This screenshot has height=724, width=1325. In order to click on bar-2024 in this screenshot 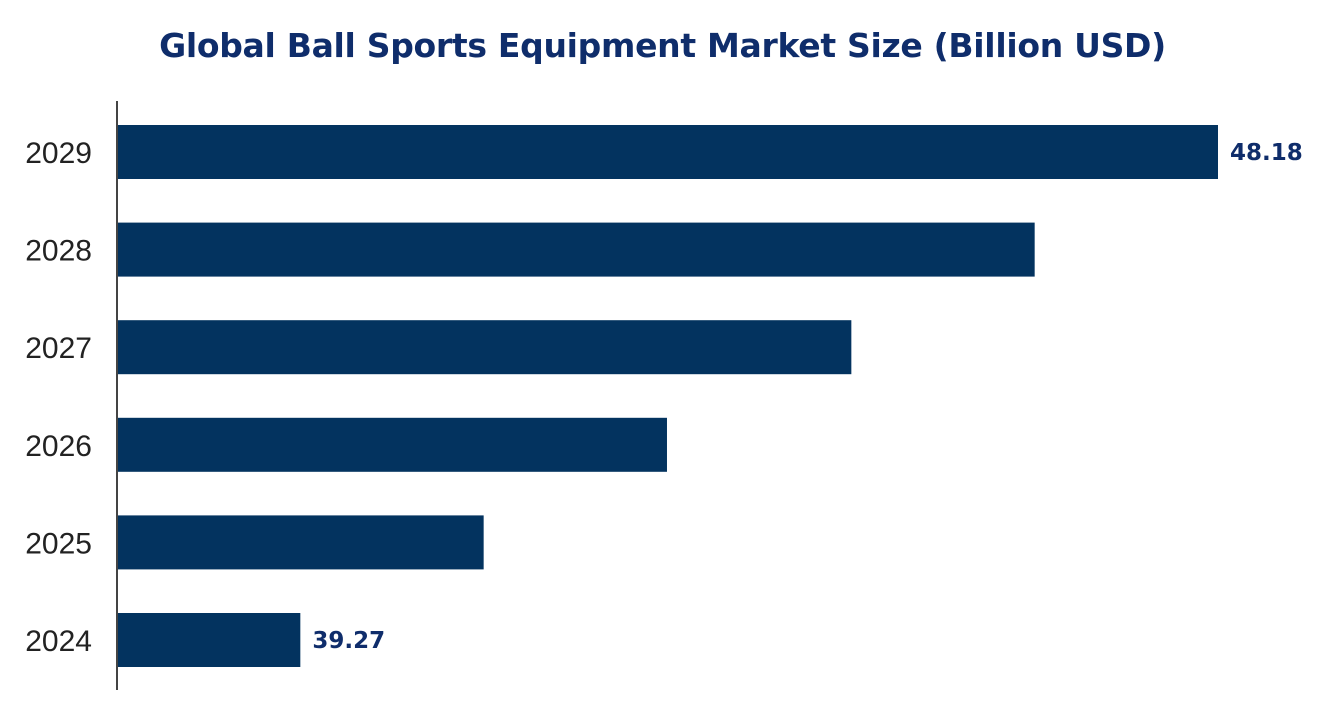, I will do `click(209, 640)`.